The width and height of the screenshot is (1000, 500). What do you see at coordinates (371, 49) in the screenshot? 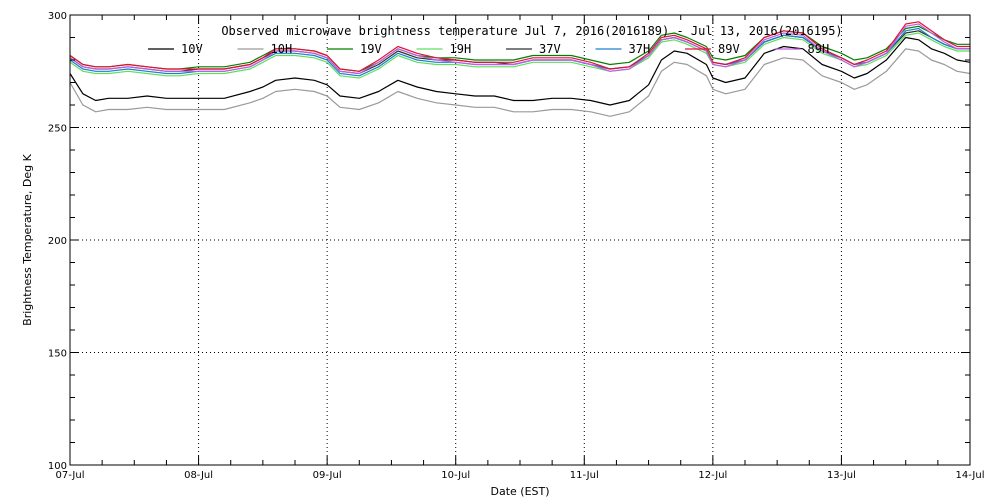
I see `legend-label-19v: 19V` at bounding box center [371, 49].